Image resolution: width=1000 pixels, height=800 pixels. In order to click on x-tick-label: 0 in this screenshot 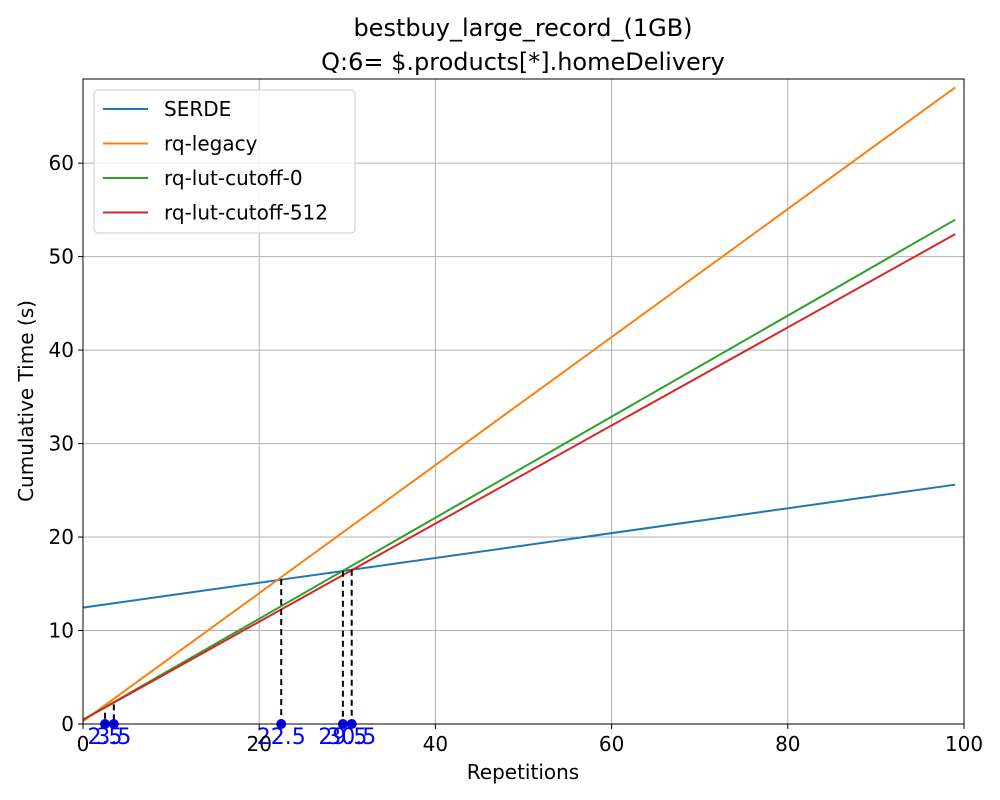, I will do `click(83, 744)`.